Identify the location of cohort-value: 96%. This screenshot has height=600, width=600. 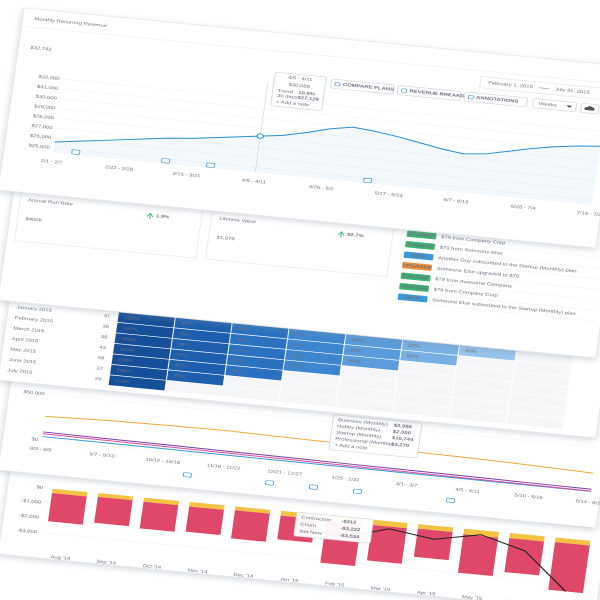
(184, 345).